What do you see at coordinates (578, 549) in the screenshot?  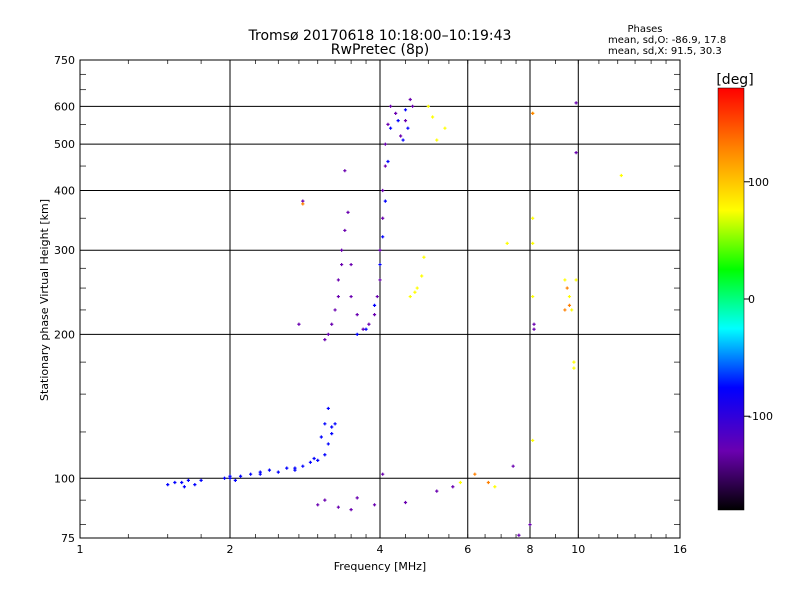 I see `x-tick-label: 10` at bounding box center [578, 549].